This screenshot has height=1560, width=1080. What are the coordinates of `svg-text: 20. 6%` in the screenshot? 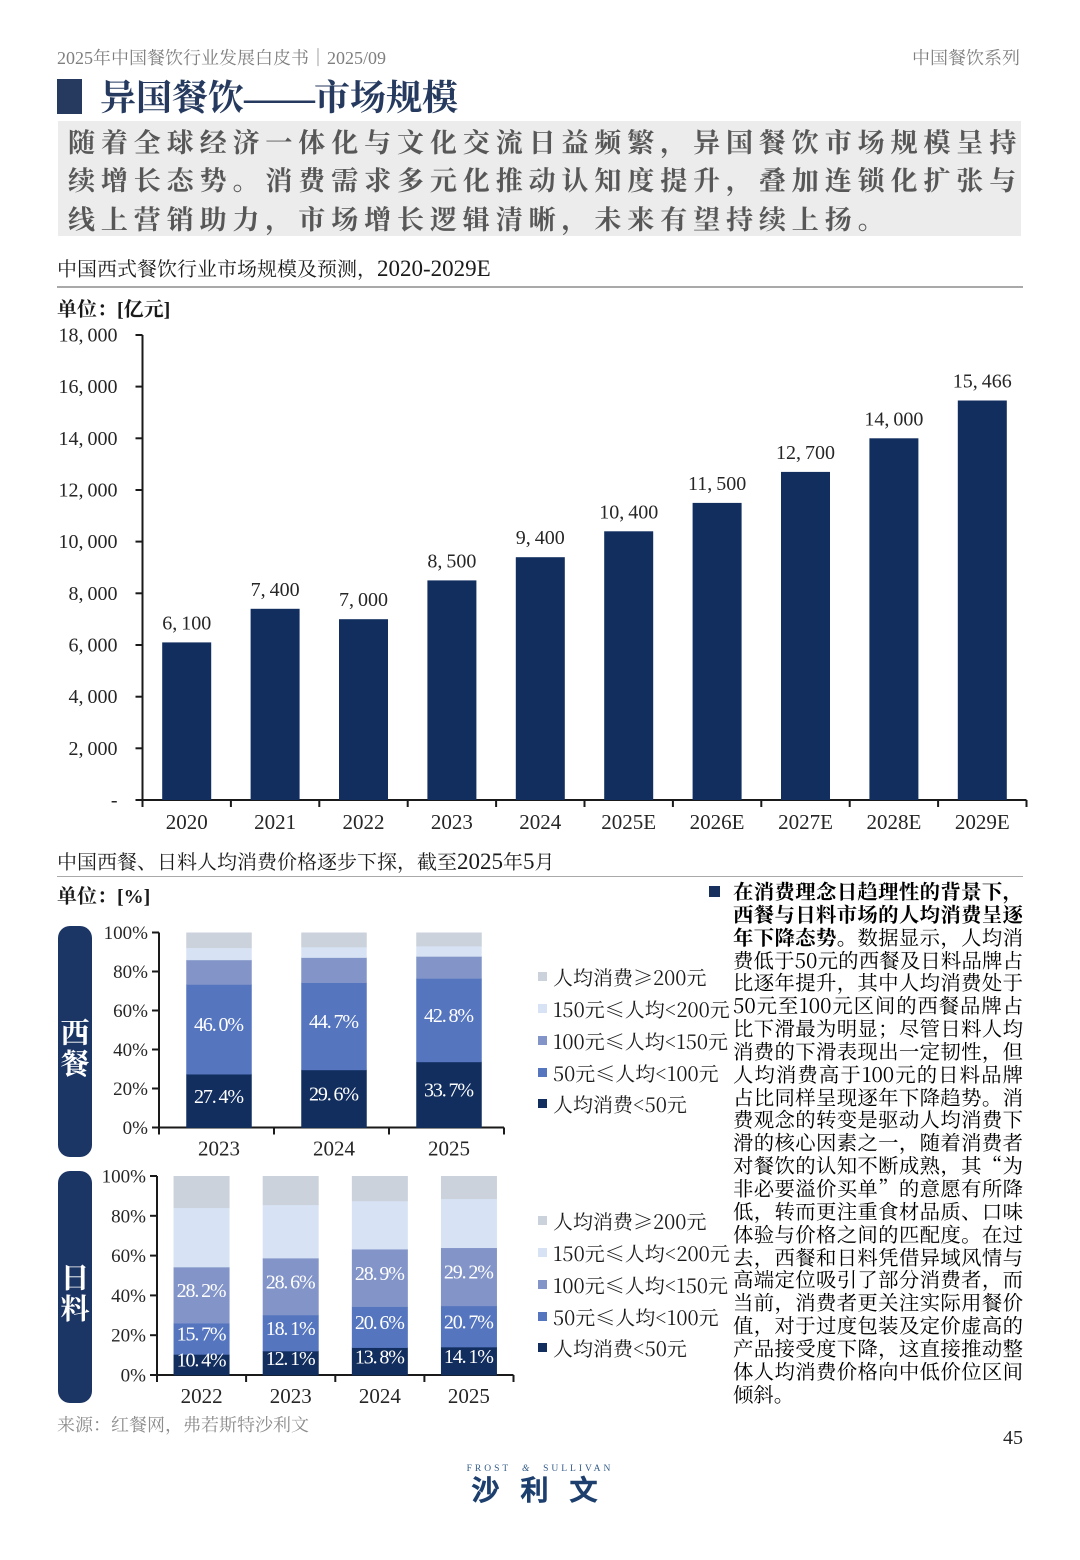 It's located at (380, 1323).